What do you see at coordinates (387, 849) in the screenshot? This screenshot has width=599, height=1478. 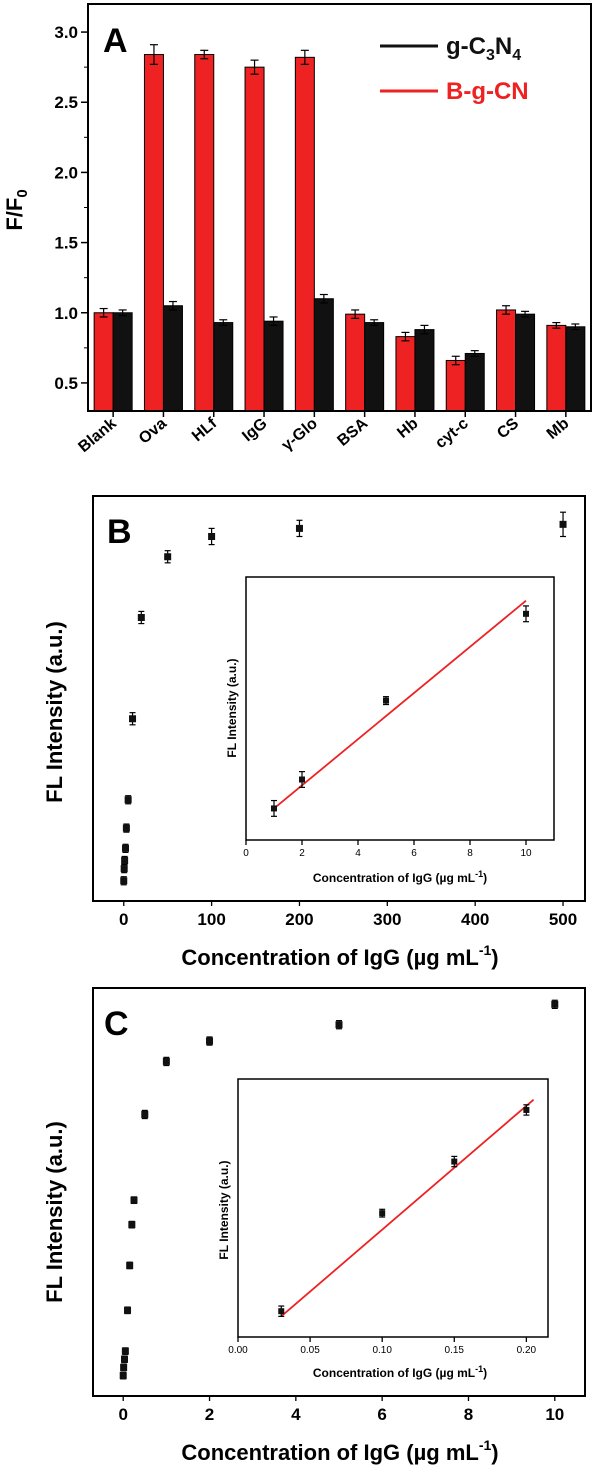 I see `panel-b-inset-x-ticks: 0 2 4 6 8 10` at bounding box center [387, 849].